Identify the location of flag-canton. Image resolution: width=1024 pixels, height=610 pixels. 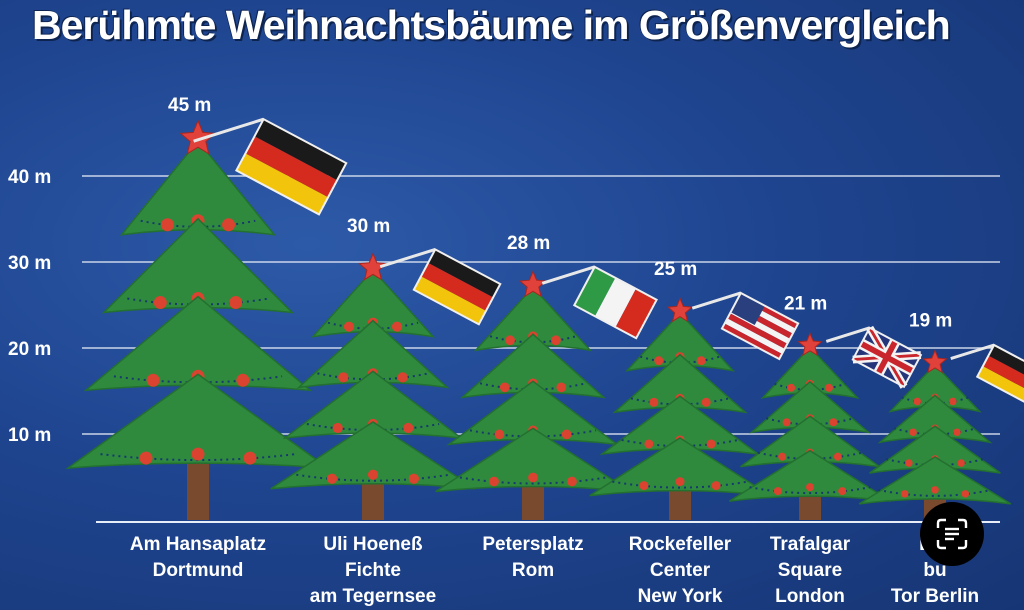
(747, 308).